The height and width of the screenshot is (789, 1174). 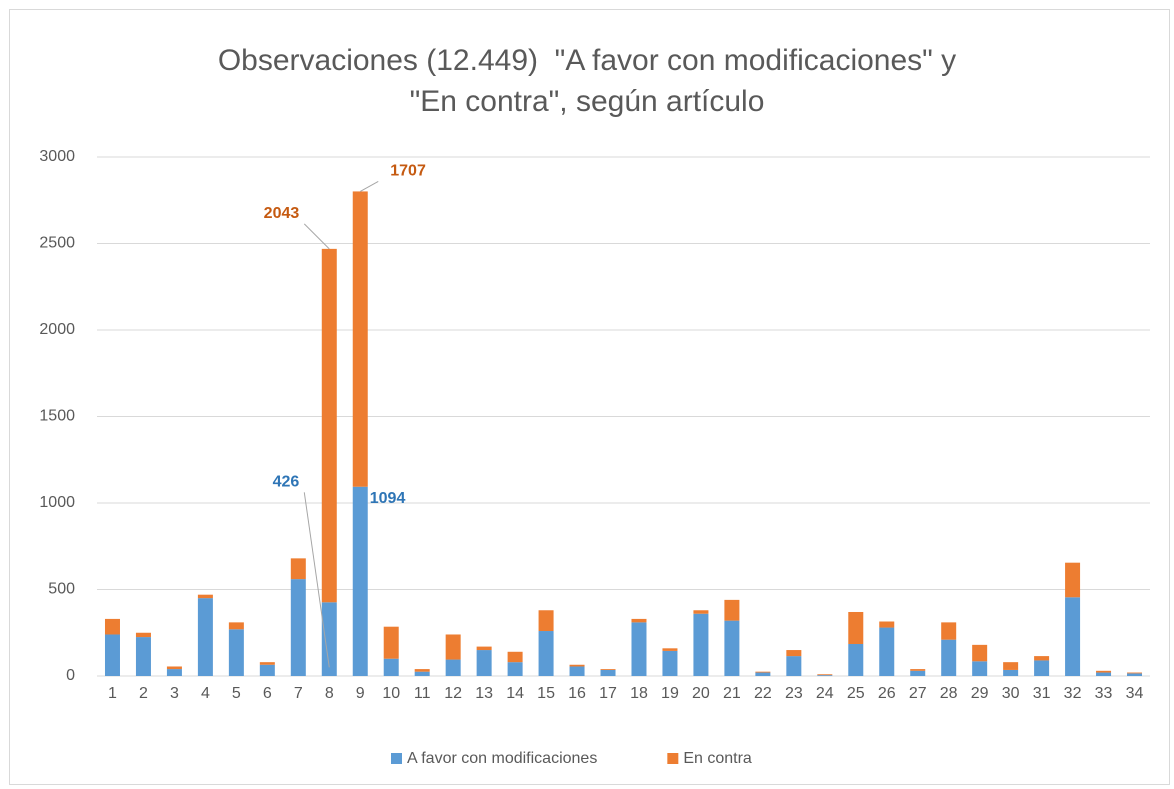 What do you see at coordinates (267, 693) in the screenshot?
I see `x-tick-label: 6` at bounding box center [267, 693].